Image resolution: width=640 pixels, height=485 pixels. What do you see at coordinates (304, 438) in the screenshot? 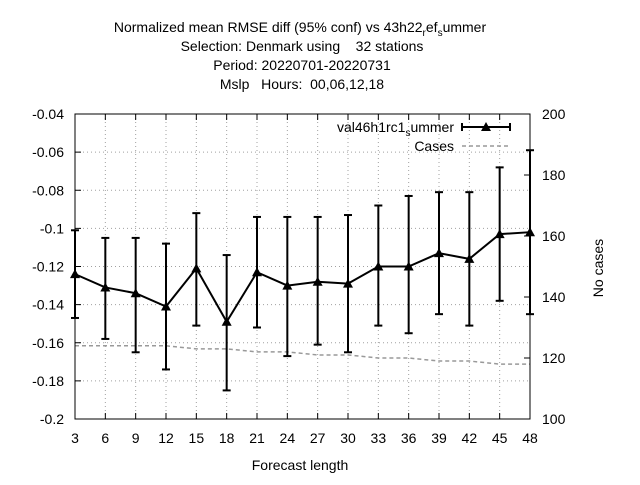
I see `x-tick-labels: 3 6 9 12 15 18 21 24 27 30 33 36 39 42 45 48` at bounding box center [304, 438].